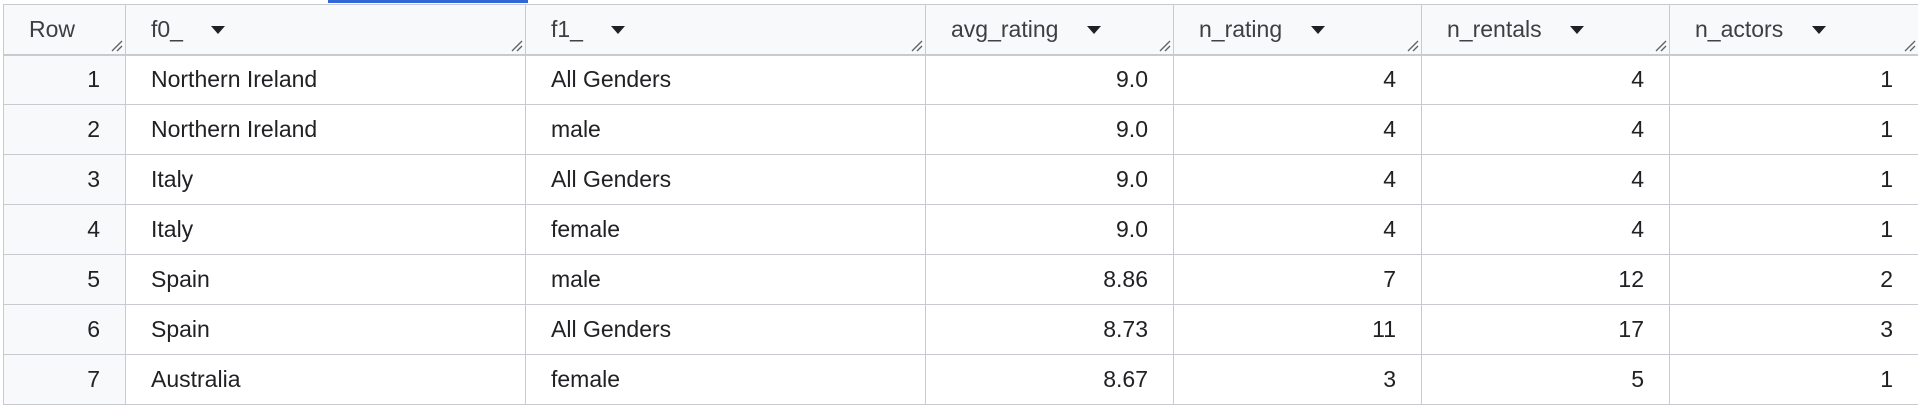 The height and width of the screenshot is (414, 1918). What do you see at coordinates (1793, 279) in the screenshot?
I see `cell-n-actors: 2` at bounding box center [1793, 279].